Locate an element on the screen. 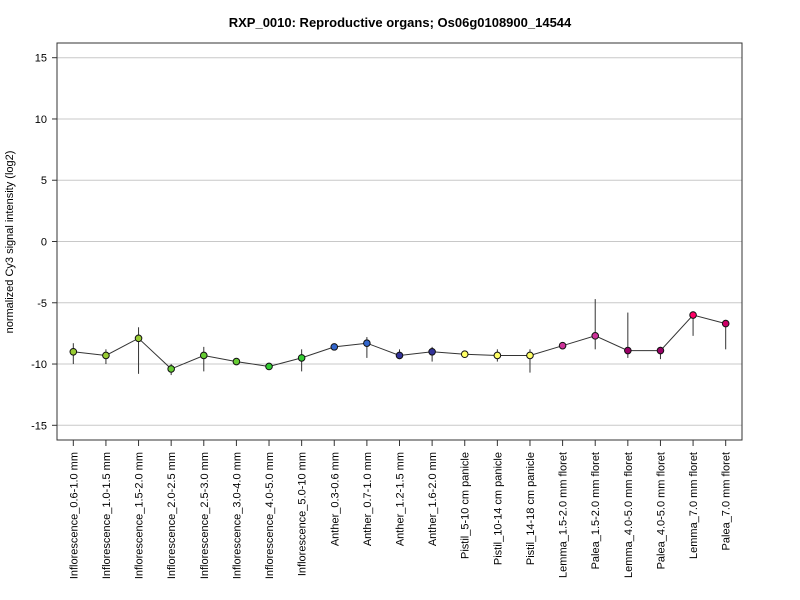  y-axis: 15 10 5 0 -5 -10 -15 is located at coordinates (44, 242).